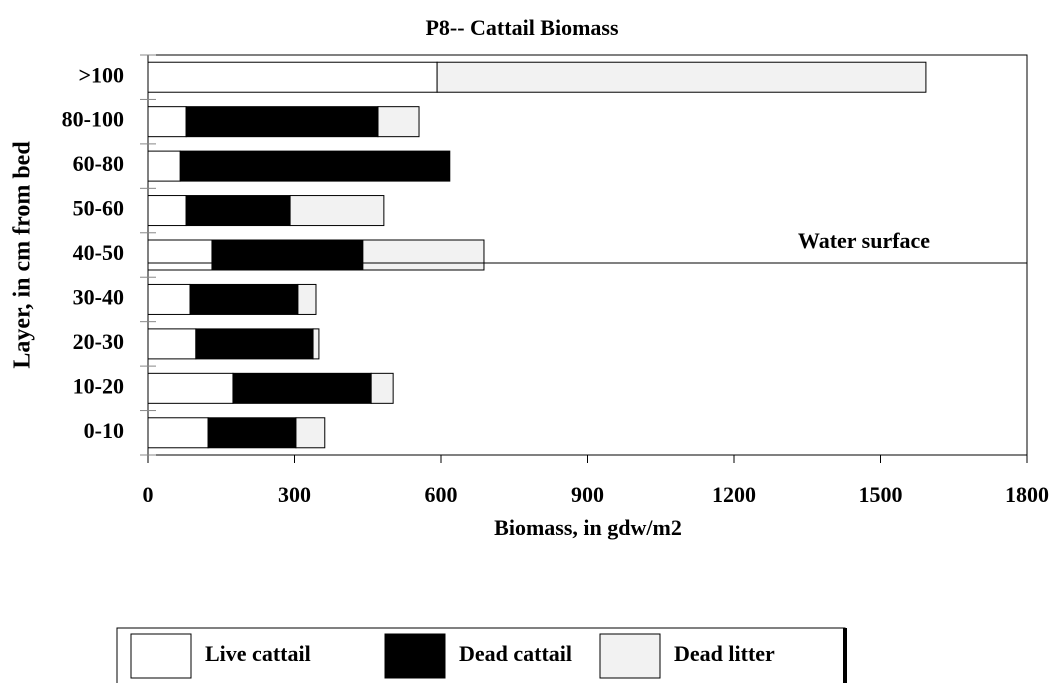 Image resolution: width=1055 pixels, height=683 pixels. What do you see at coordinates (441, 494) in the screenshot?
I see `x-tick-label: 600` at bounding box center [441, 494].